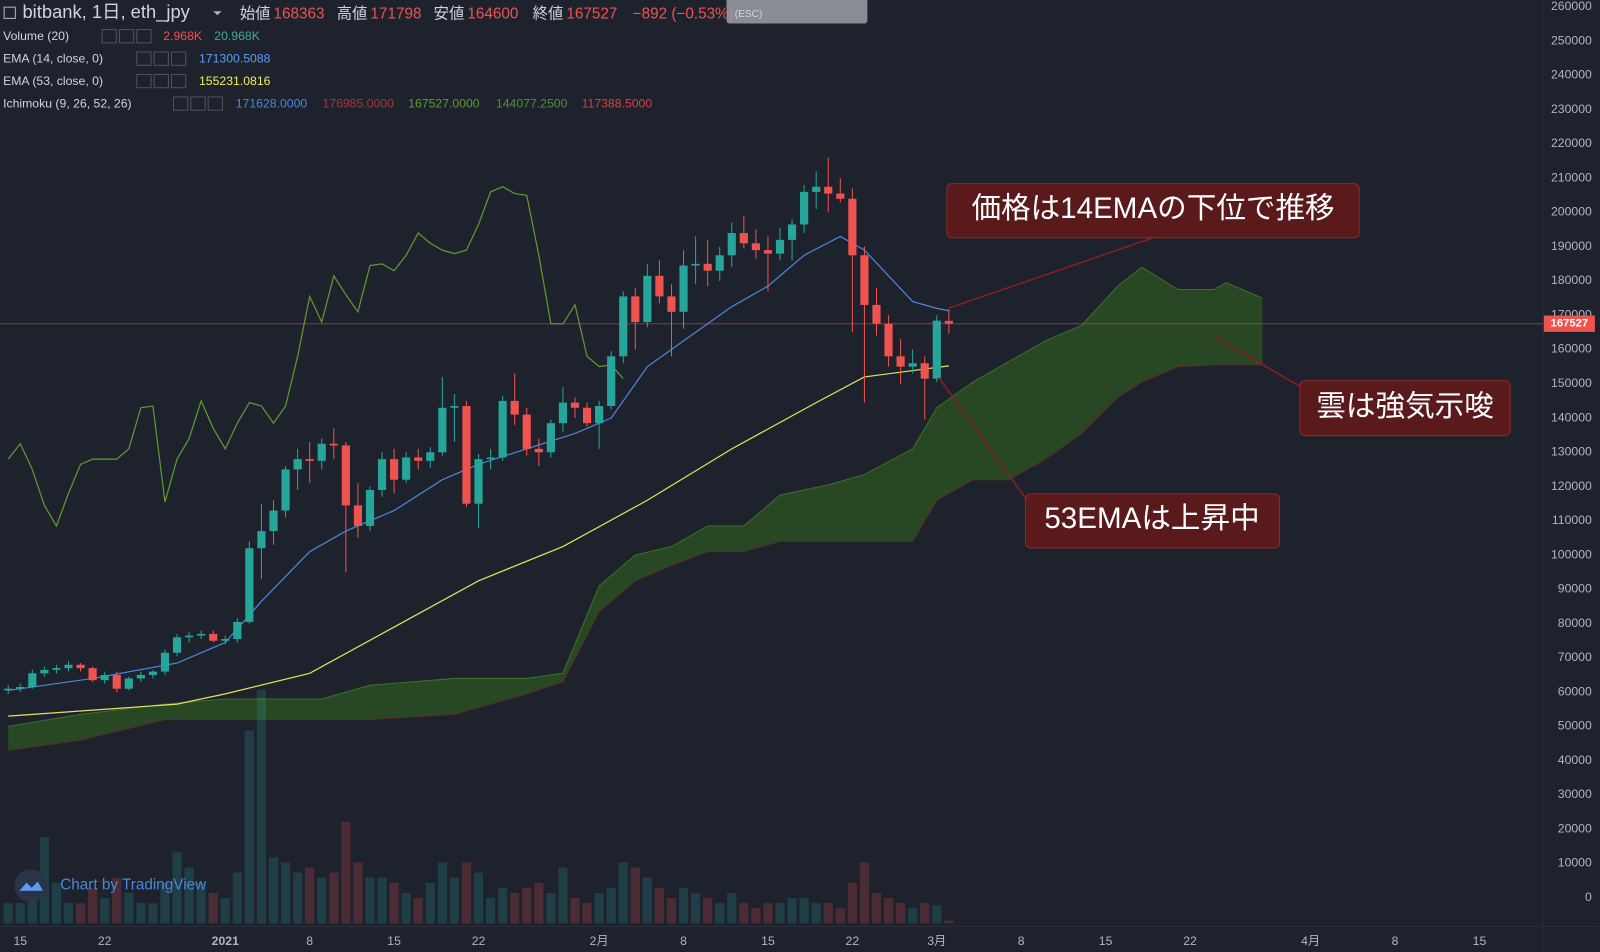  Describe the element at coordinates (1575, 623) in the screenshot. I see `y-tick-label: 80000` at that location.